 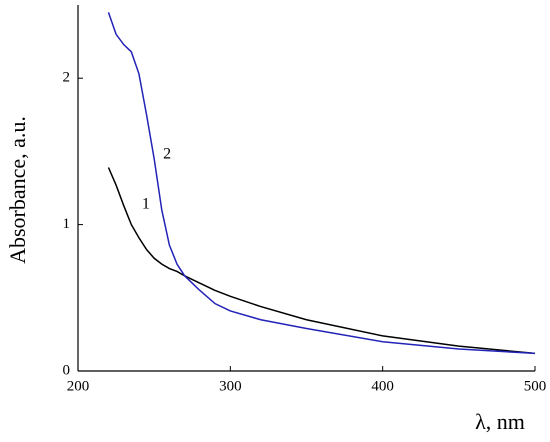 What do you see at coordinates (67, 78) in the screenshot?
I see `y-tick-label: 2` at bounding box center [67, 78].